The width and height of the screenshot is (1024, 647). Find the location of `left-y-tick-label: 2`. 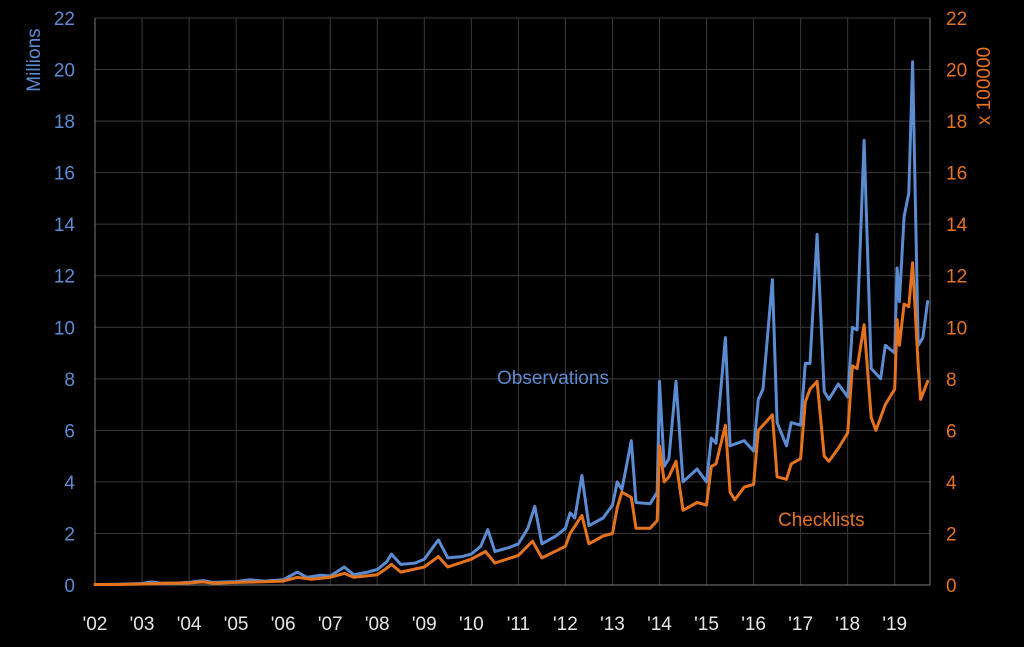

left-y-tick-label: 2 is located at coordinates (69, 534).